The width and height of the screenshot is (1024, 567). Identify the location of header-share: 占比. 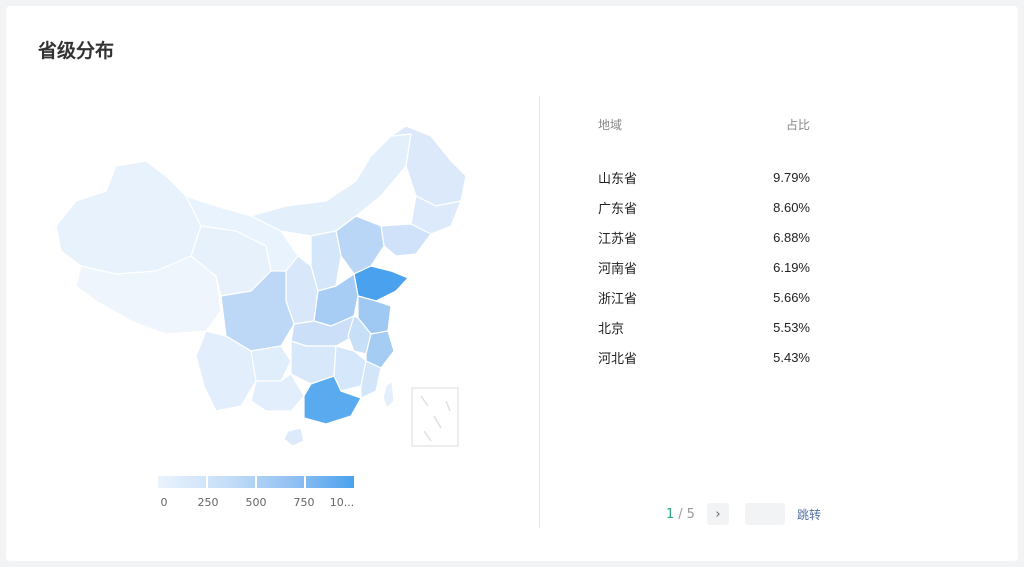
(797, 125).